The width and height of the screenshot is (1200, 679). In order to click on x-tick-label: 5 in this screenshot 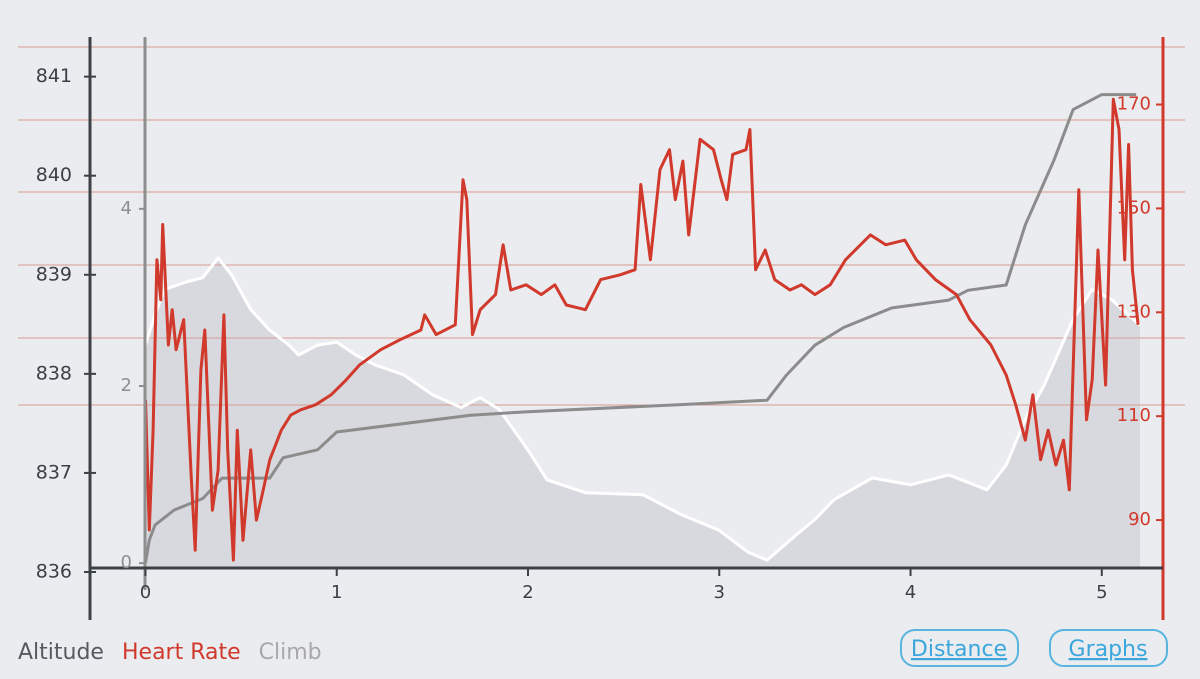, I will do `click(1101, 592)`.